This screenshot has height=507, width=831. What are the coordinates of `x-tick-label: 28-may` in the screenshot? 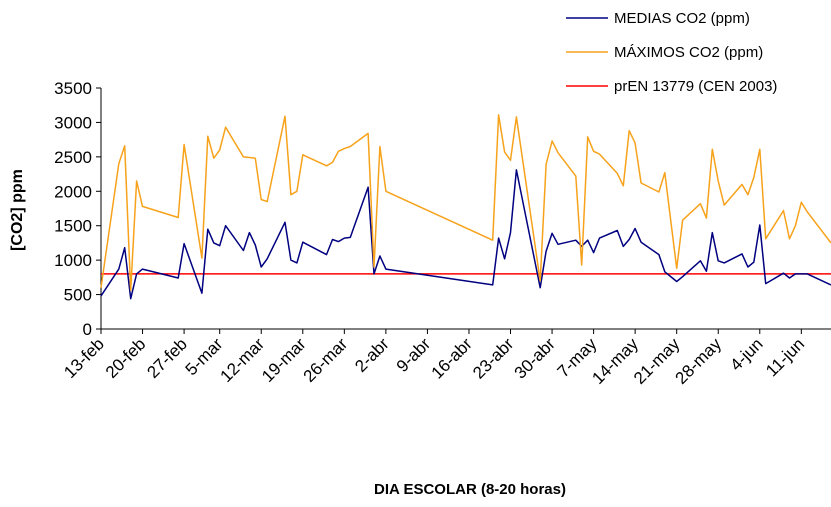 It's located at (699, 361).